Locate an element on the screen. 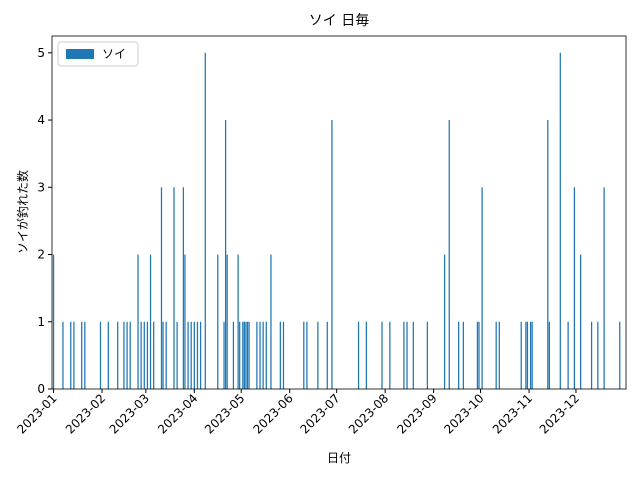  y-axis-label: ソイが釣れた数 is located at coordinates (22, 212).